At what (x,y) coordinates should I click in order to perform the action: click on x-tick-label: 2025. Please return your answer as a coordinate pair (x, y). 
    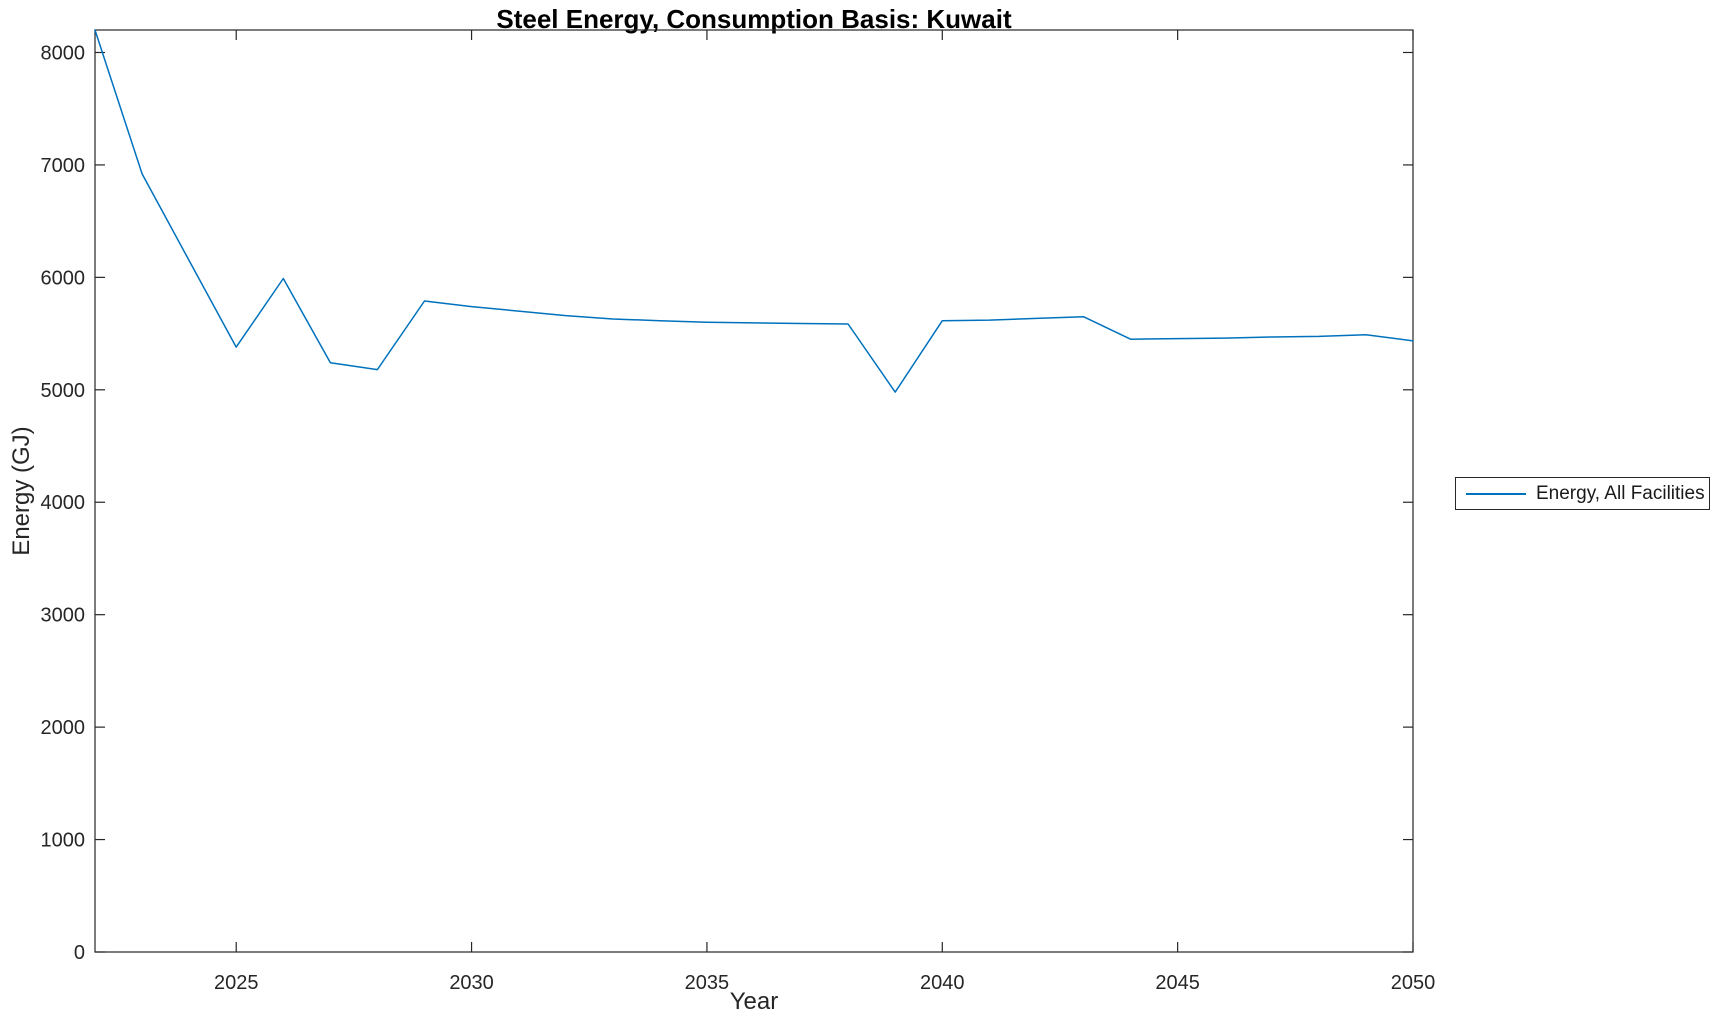
    Looking at the image, I should click on (236, 983).